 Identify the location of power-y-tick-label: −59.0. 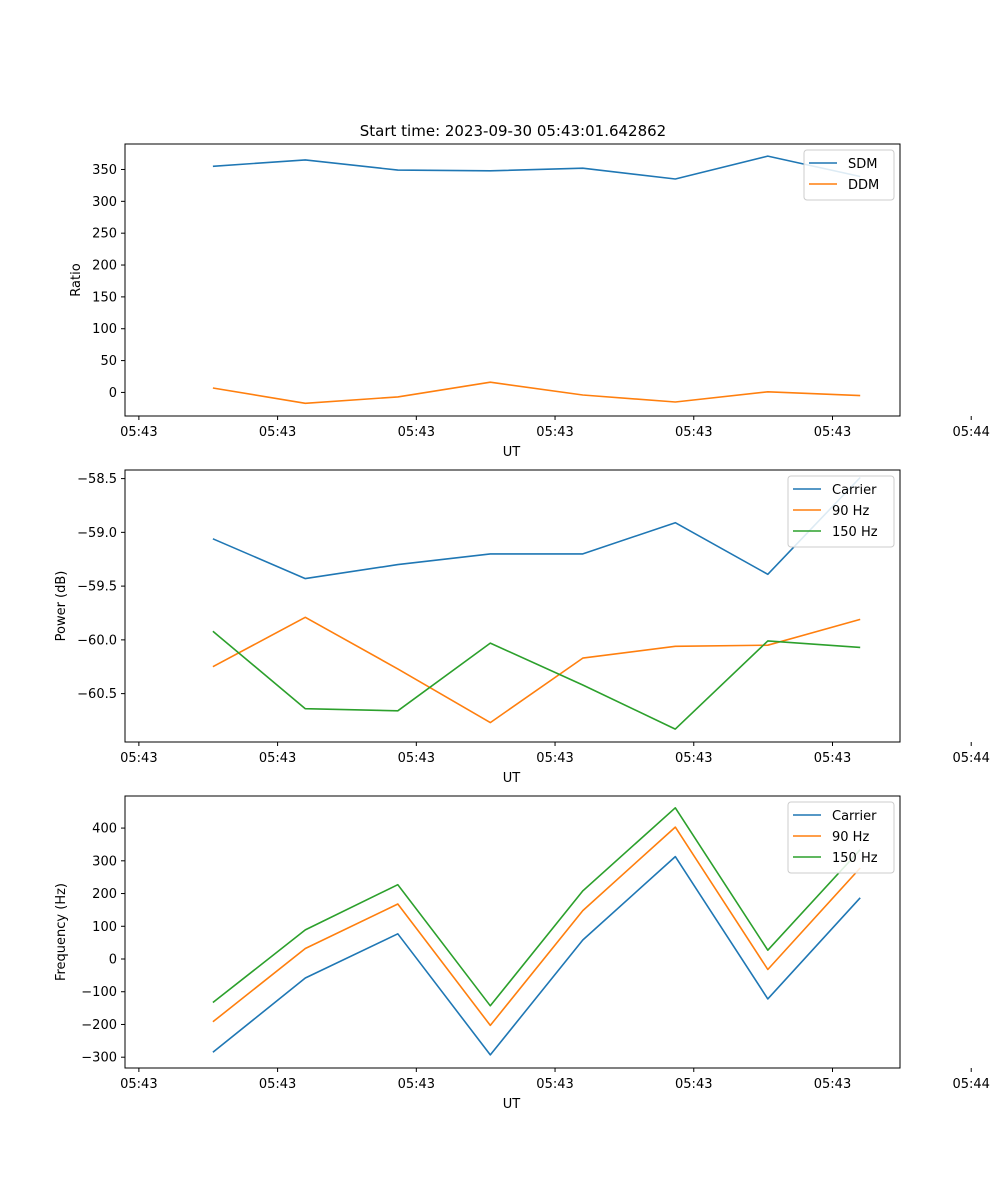
(97, 533).